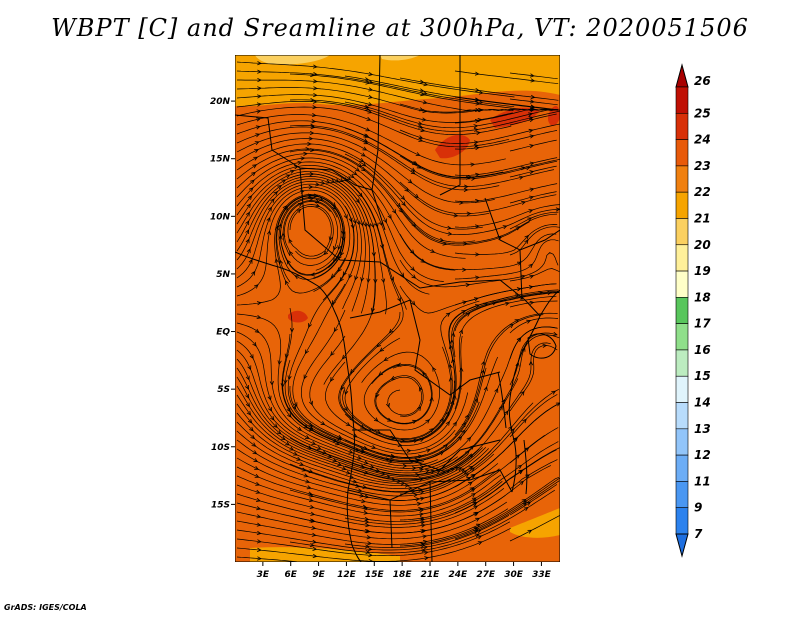 The width and height of the screenshot is (800, 618). What do you see at coordinates (290, 297) in the screenshot?
I see `west-africa-coastline` at bounding box center [290, 297].